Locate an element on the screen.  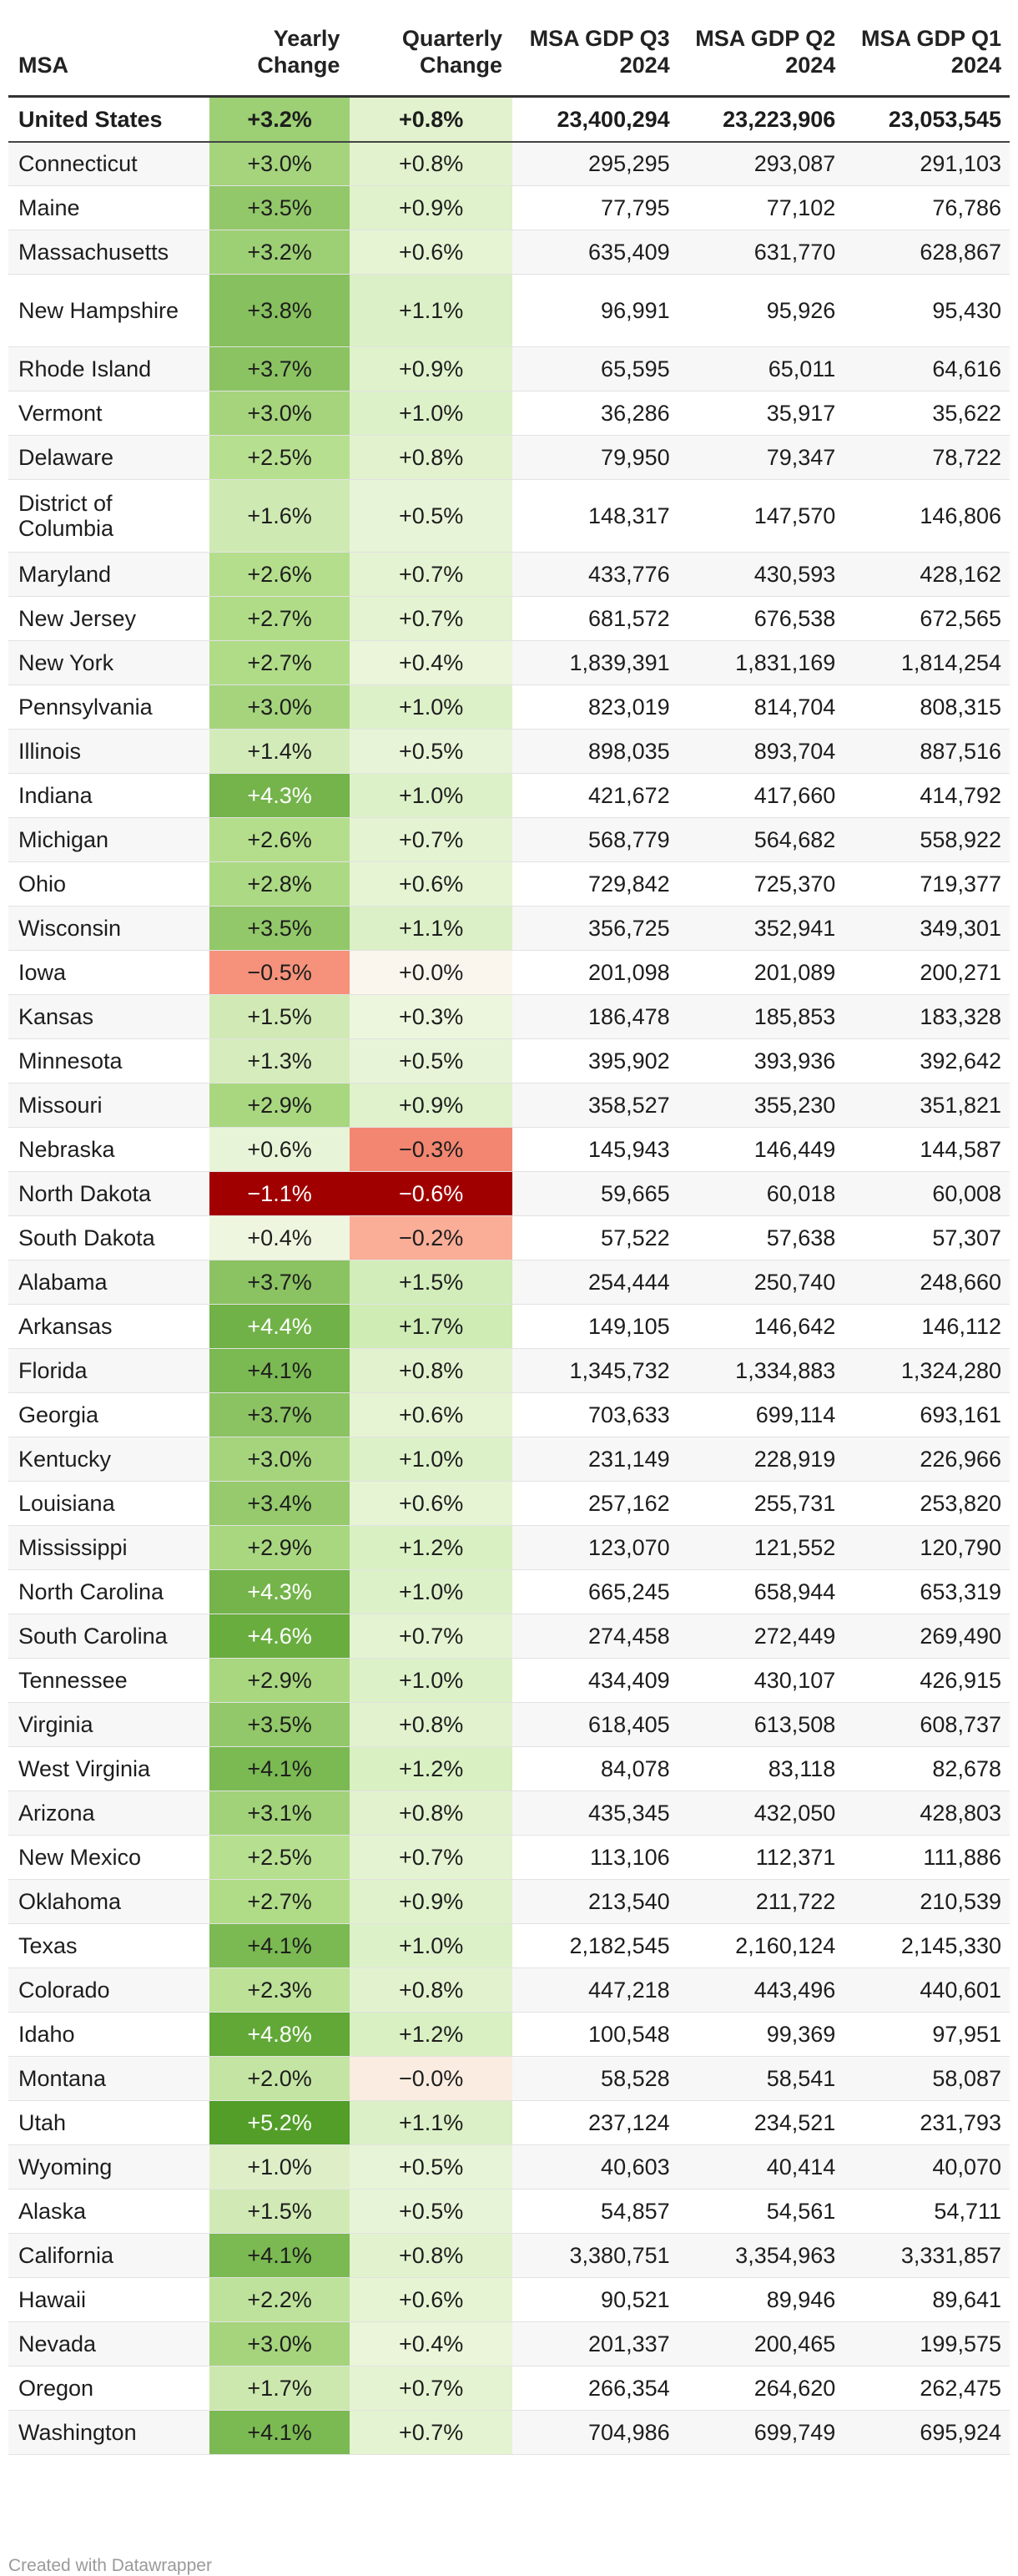
column-header-quarterly-change: Quarterly Change is located at coordinates (451, 52).